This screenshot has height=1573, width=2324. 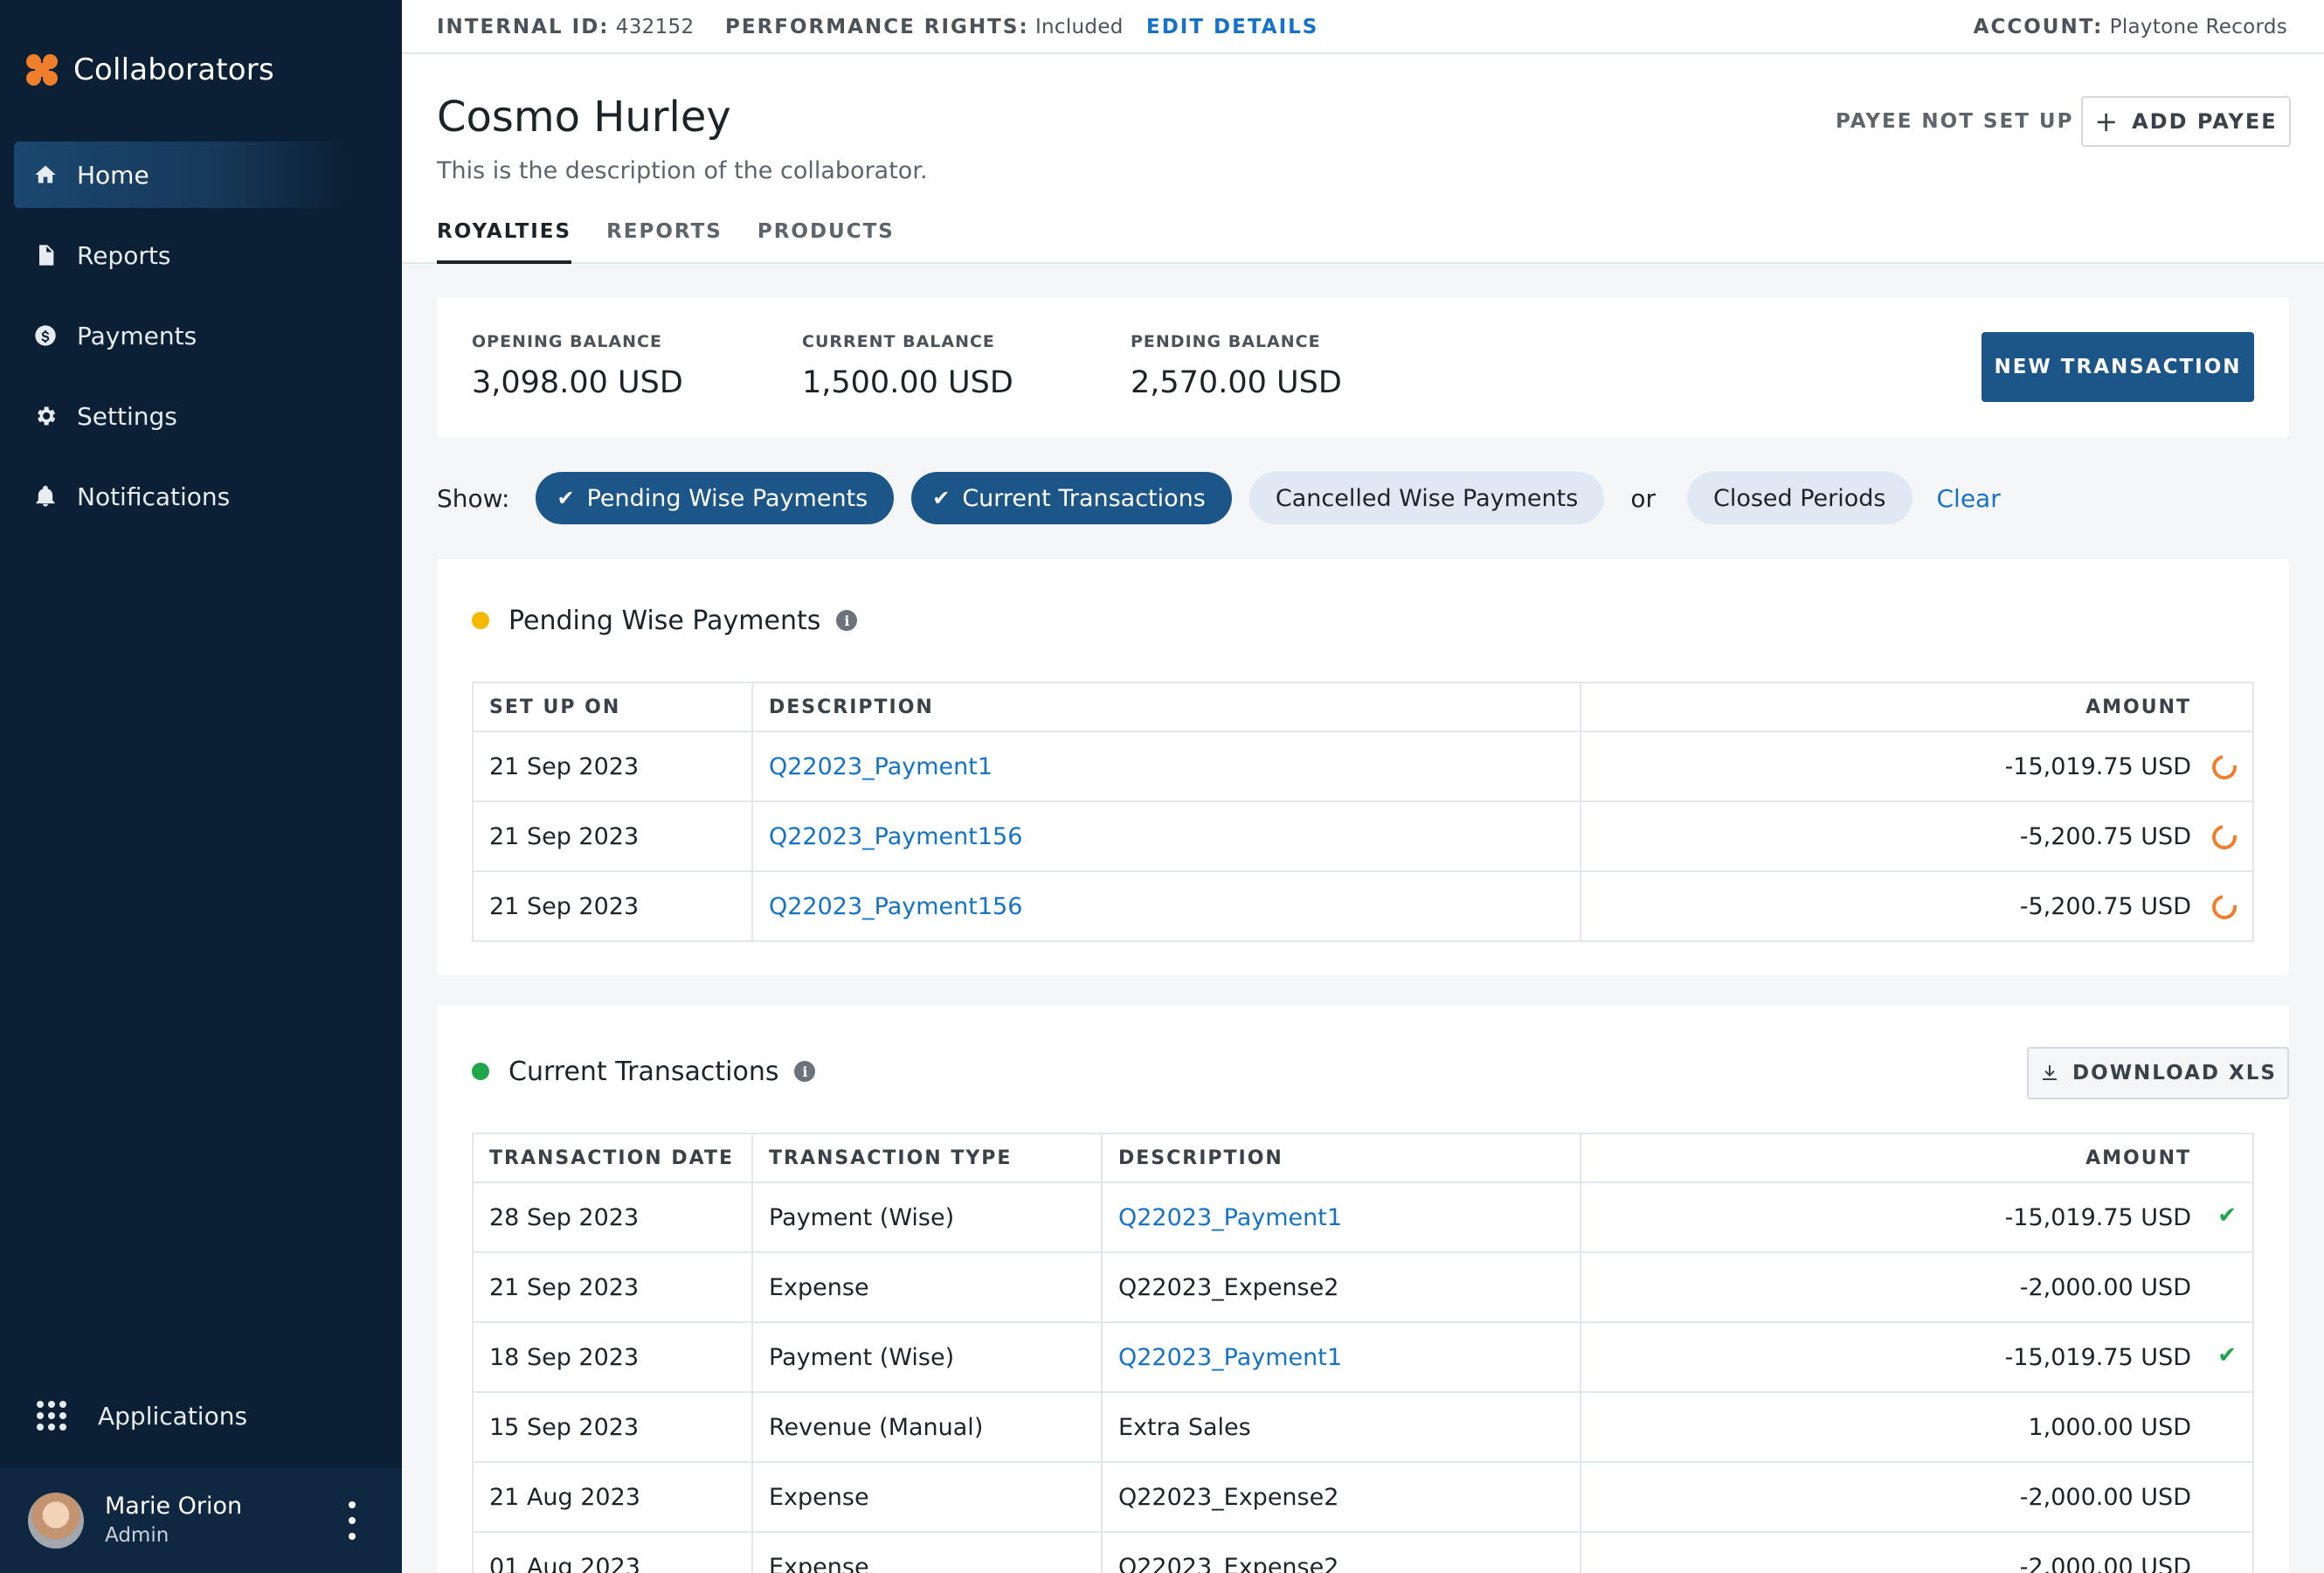 What do you see at coordinates (42, 70) in the screenshot?
I see `collaborators-logo-icon` at bounding box center [42, 70].